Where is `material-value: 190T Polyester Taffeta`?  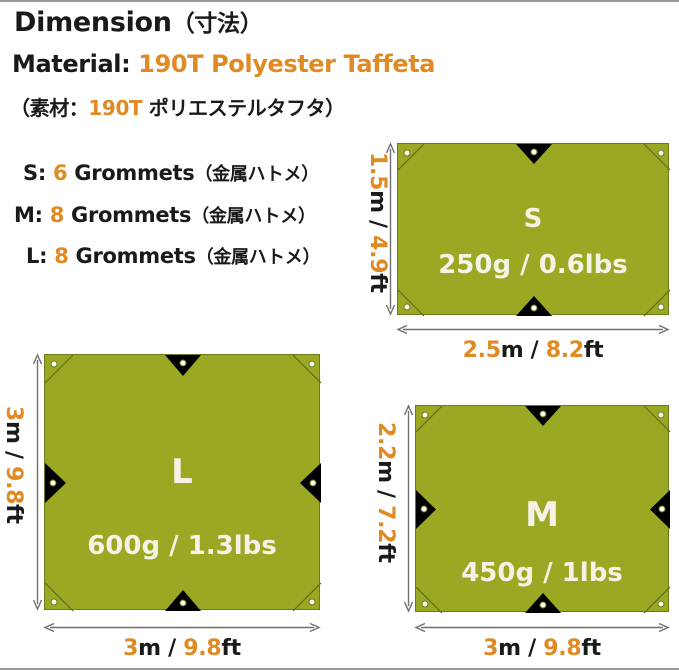
material-value: 190T Polyester Taffeta is located at coordinates (287, 64).